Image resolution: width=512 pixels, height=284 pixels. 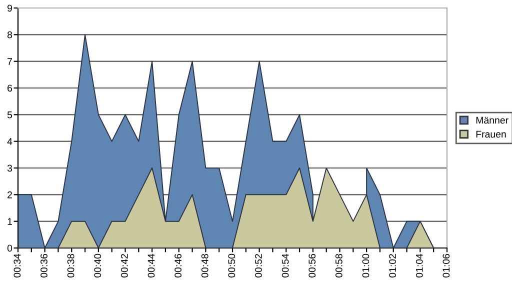 What do you see at coordinates (232, 266) in the screenshot?
I see `x-tick-label: 00:50` at bounding box center [232, 266].